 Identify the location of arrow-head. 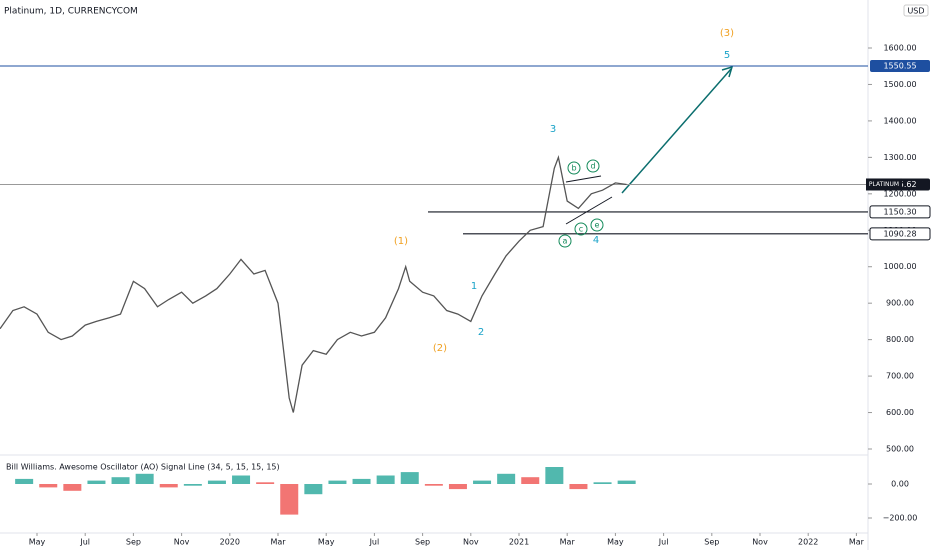
(727, 71).